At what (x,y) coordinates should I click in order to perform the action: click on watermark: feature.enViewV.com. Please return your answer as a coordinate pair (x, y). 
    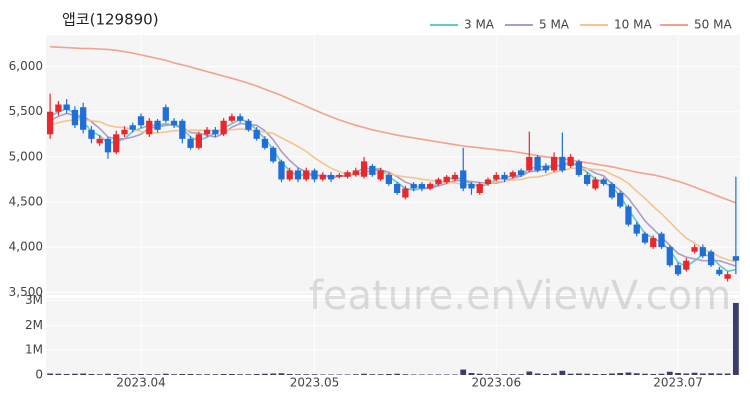
    Looking at the image, I should click on (520, 296).